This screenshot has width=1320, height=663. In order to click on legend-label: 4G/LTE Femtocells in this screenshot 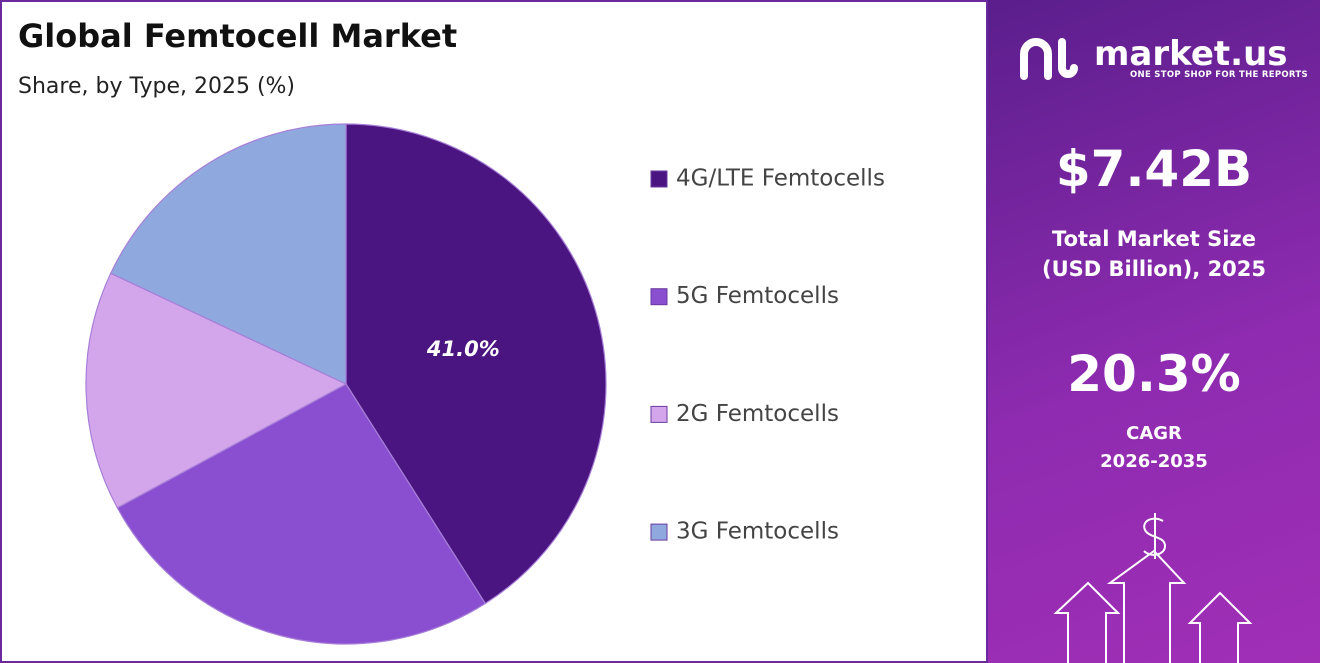, I will do `click(780, 179)`.